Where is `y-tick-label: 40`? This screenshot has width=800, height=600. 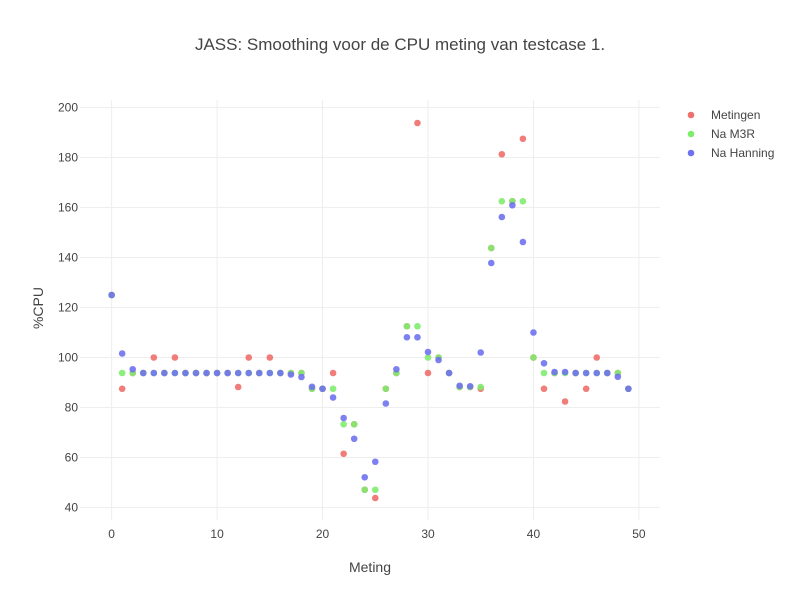 y-tick-label: 40 is located at coordinates (72, 508).